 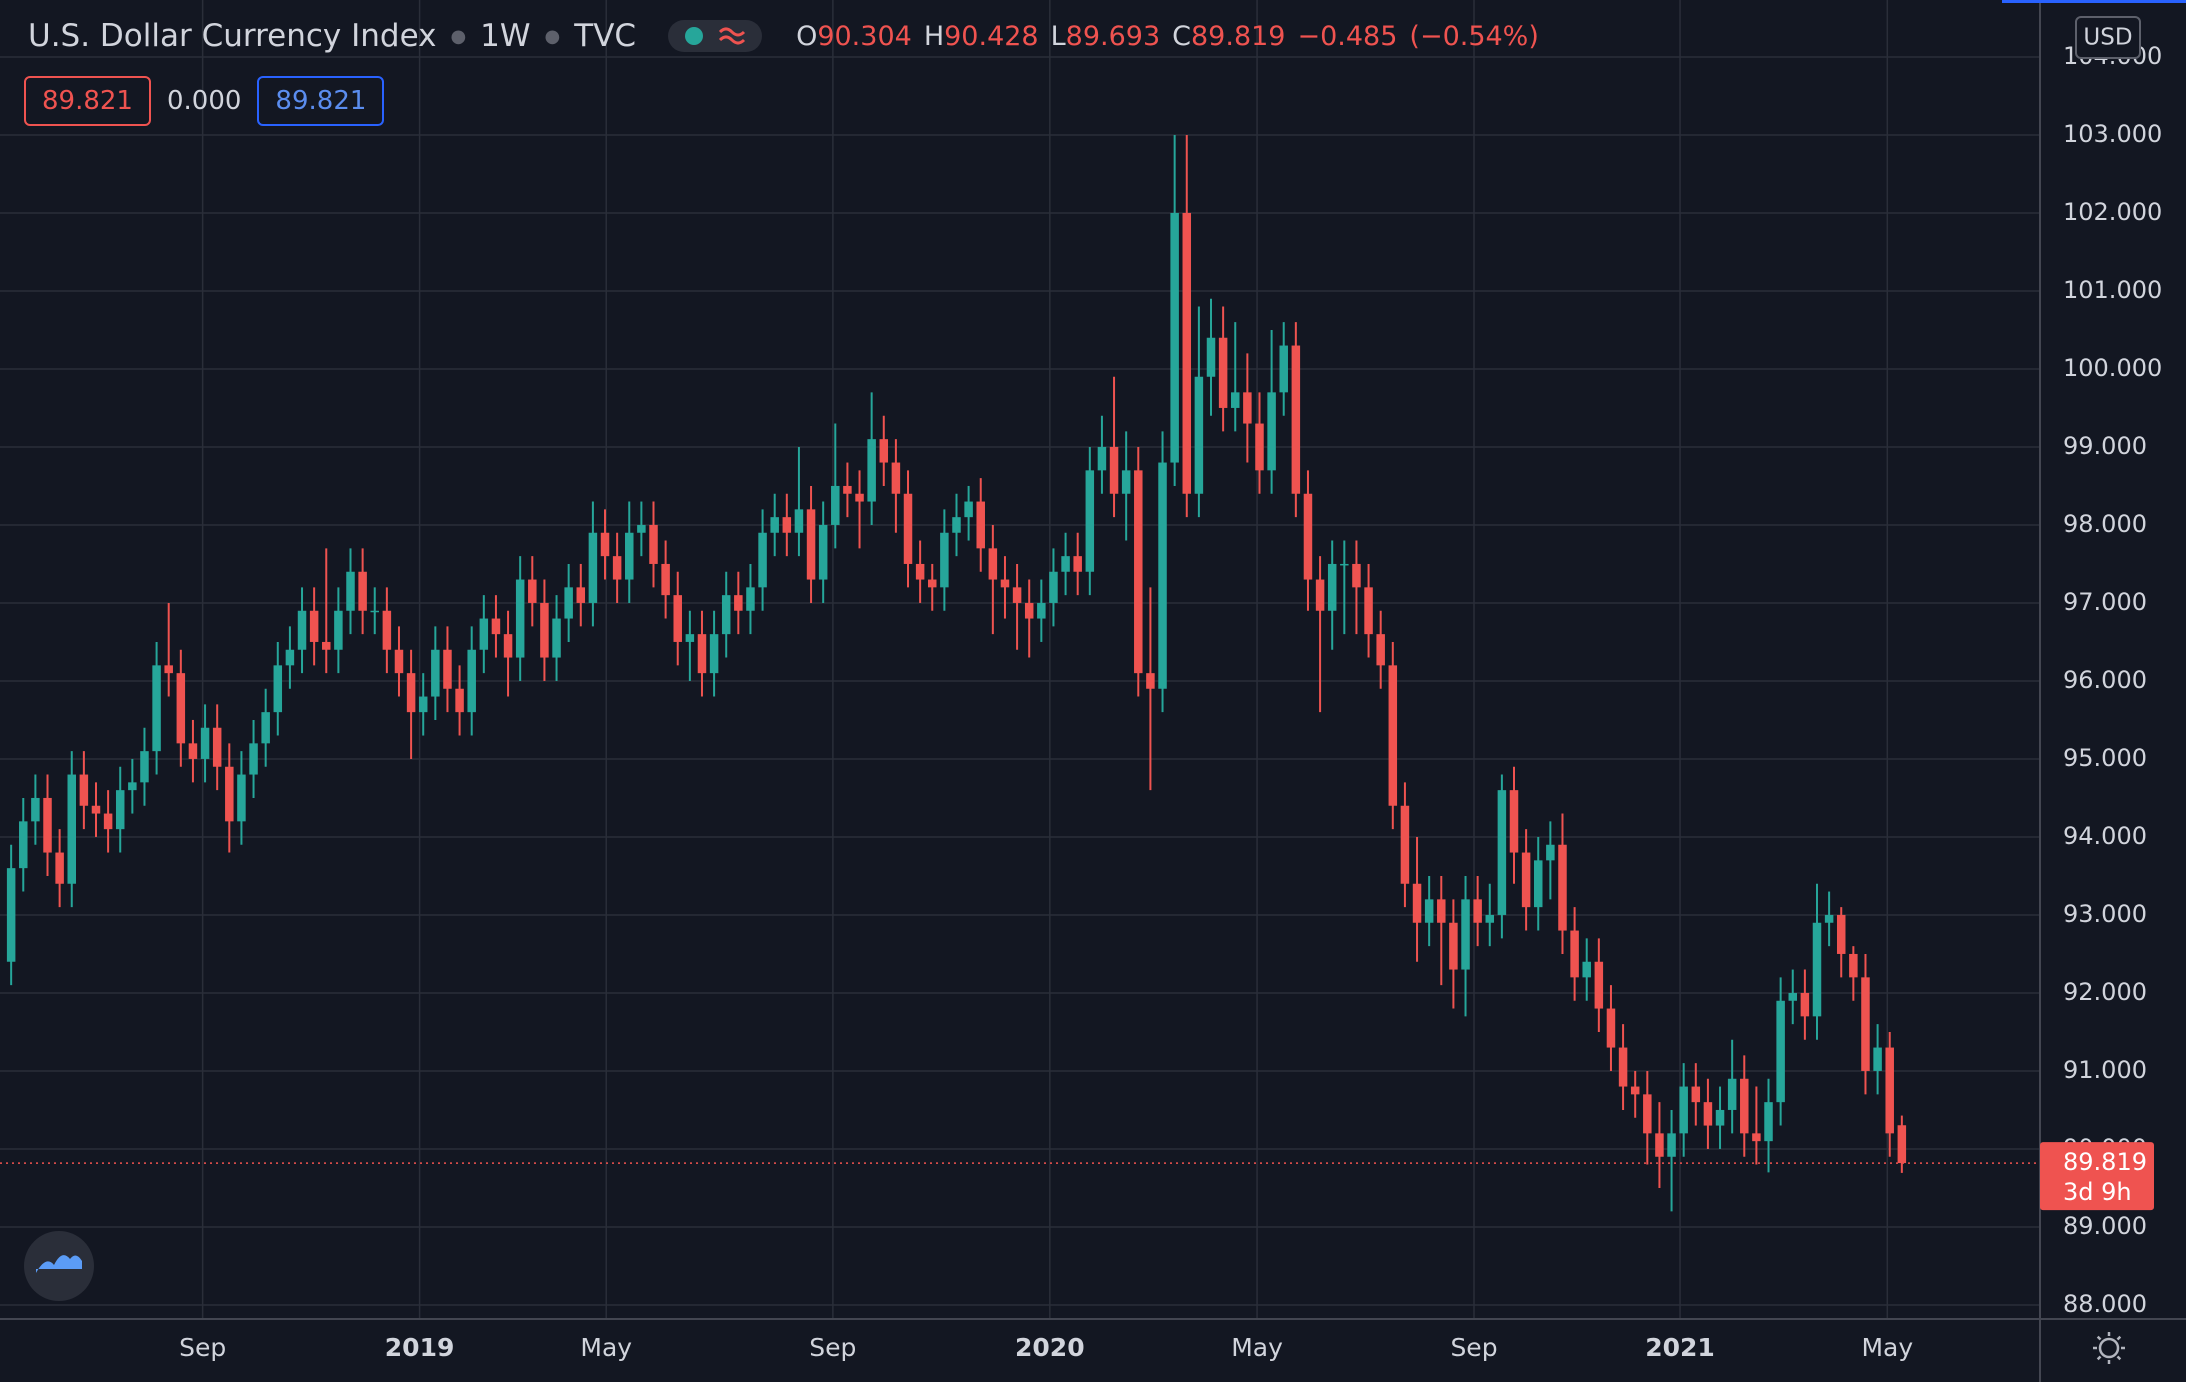 I want to click on currency-label: USD, so click(x=2107, y=38).